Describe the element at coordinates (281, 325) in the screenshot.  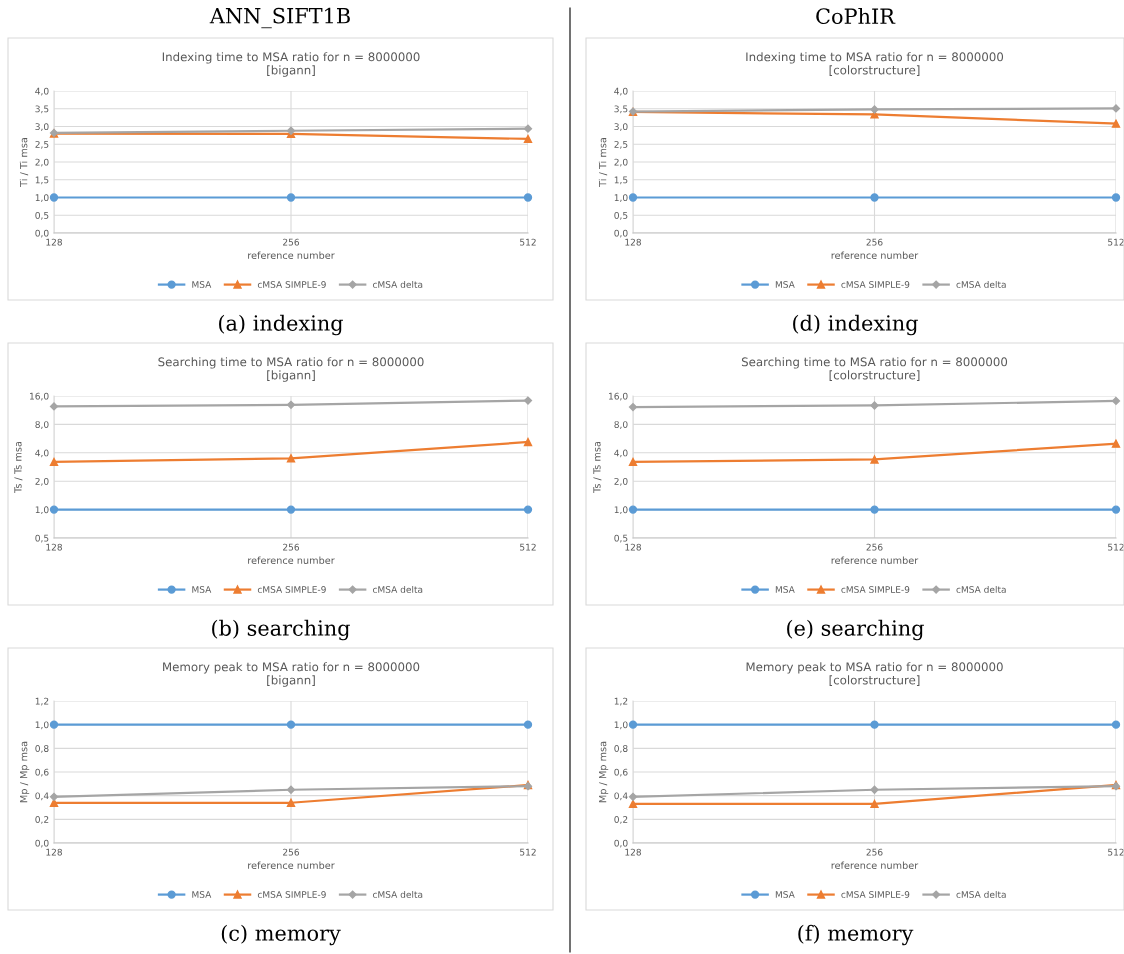
I see `text: (a) indexing` at that location.